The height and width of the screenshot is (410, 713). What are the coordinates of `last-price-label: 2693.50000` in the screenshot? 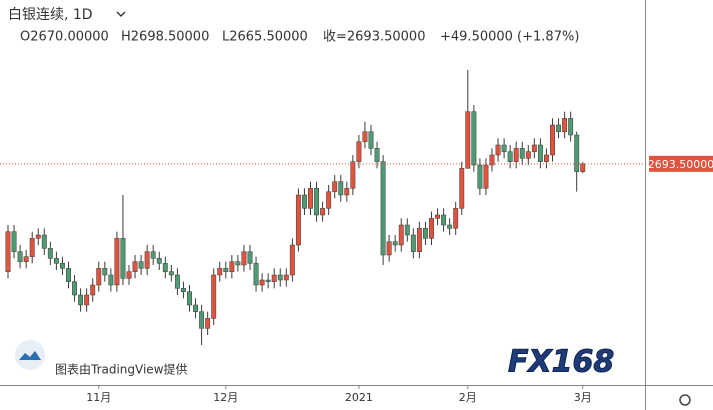 It's located at (680, 164).